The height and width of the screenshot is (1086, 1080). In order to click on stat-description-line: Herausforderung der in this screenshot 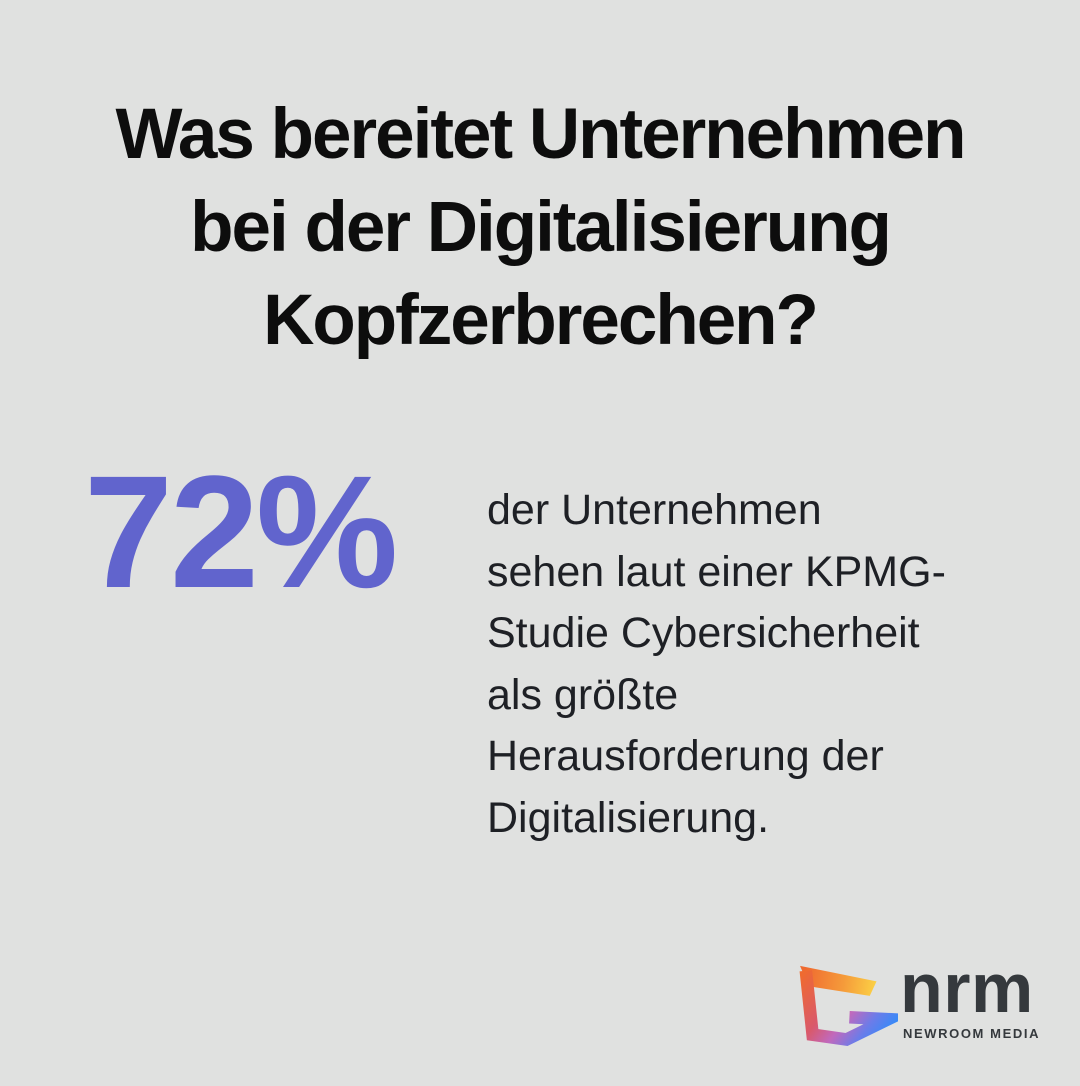, I will do `click(685, 756)`.